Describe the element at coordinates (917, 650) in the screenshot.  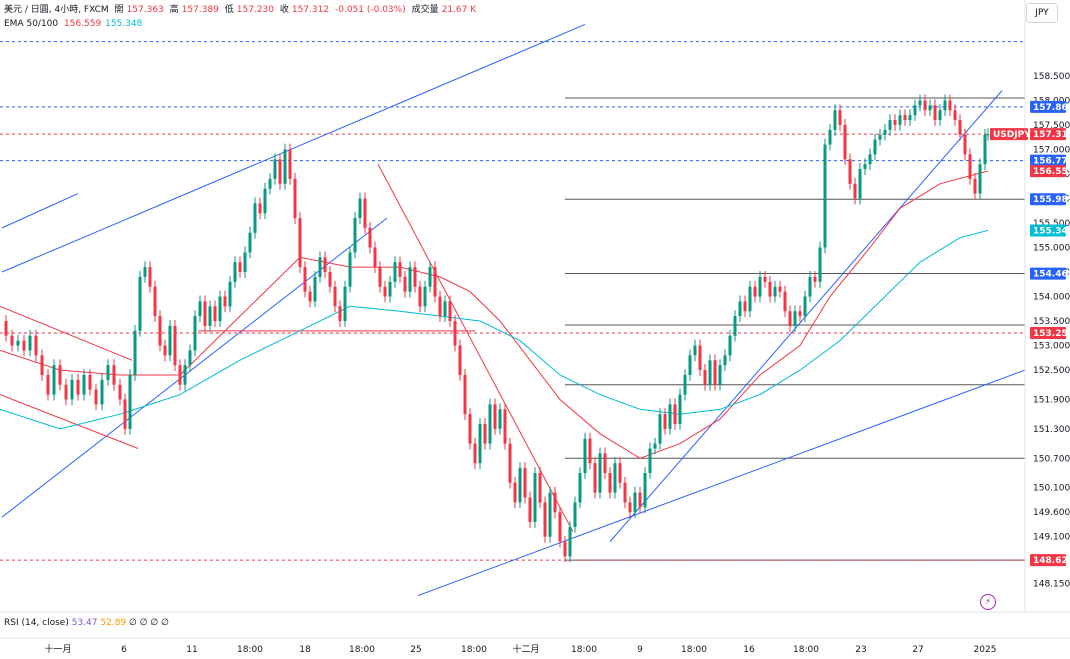
I see `x-tick-label: 27` at that location.